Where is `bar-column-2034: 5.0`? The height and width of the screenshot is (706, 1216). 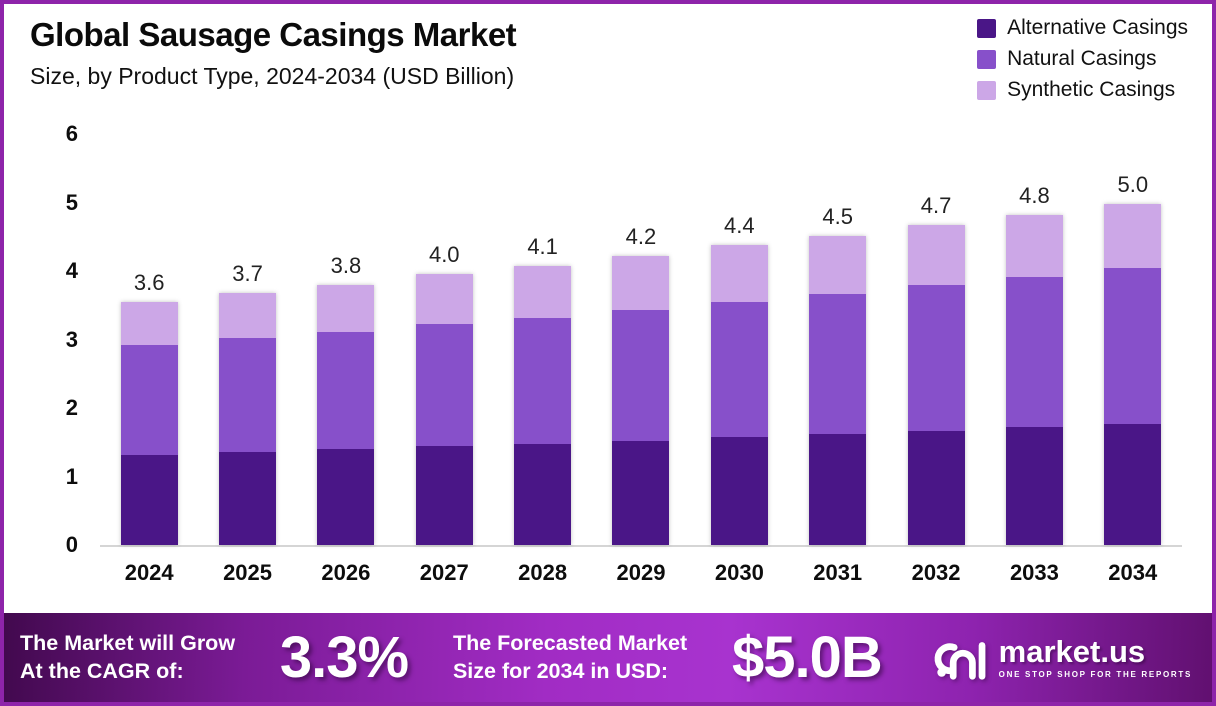
bar-column-2034: 5.0 is located at coordinates (1133, 339).